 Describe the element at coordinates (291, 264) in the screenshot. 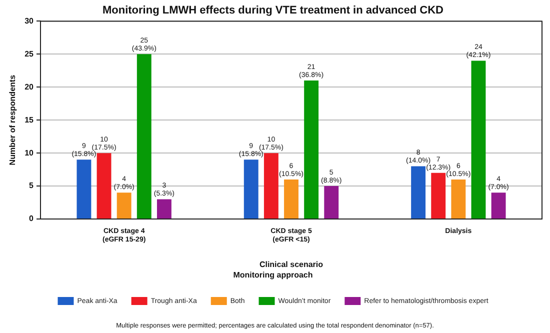

I see `x-axis-title: Clinical scenario` at that location.